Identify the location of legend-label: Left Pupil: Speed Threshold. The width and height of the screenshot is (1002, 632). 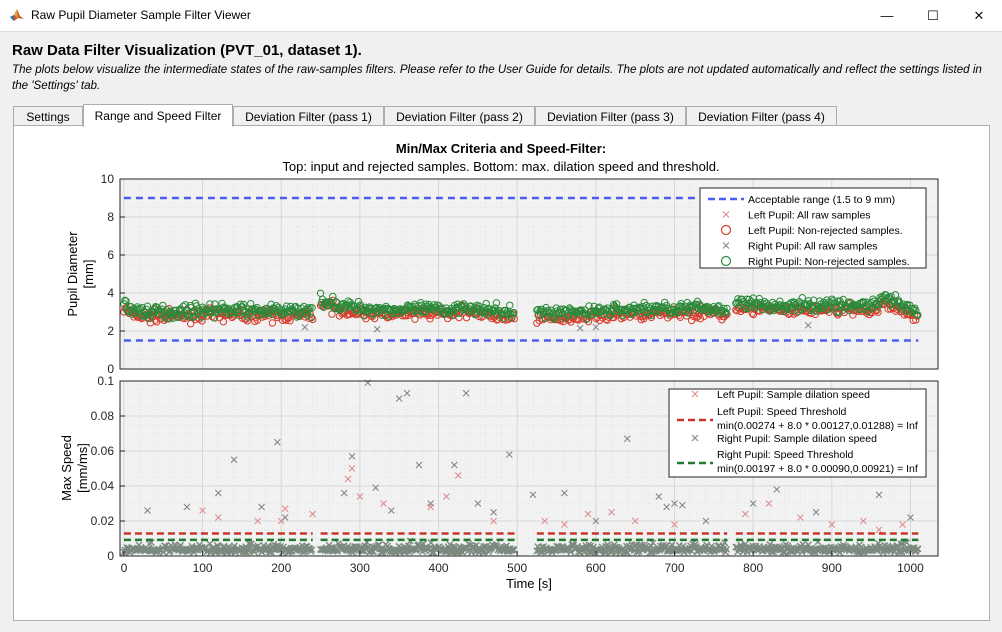
(782, 412).